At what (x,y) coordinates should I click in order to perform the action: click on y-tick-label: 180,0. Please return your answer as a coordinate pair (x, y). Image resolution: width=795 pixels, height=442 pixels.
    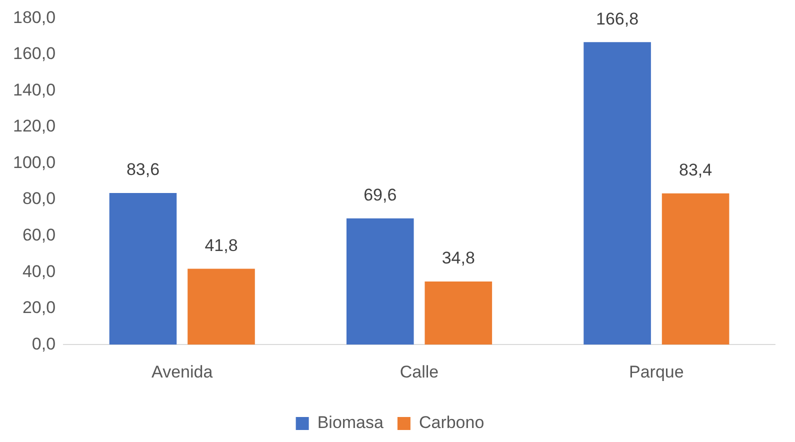
    Looking at the image, I should click on (34, 17).